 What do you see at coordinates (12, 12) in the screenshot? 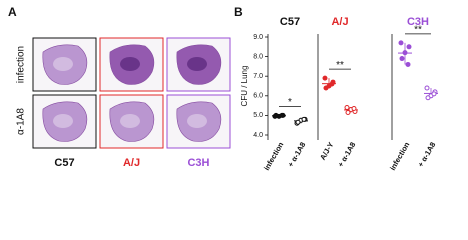
I see `panel-label: A` at bounding box center [12, 12].